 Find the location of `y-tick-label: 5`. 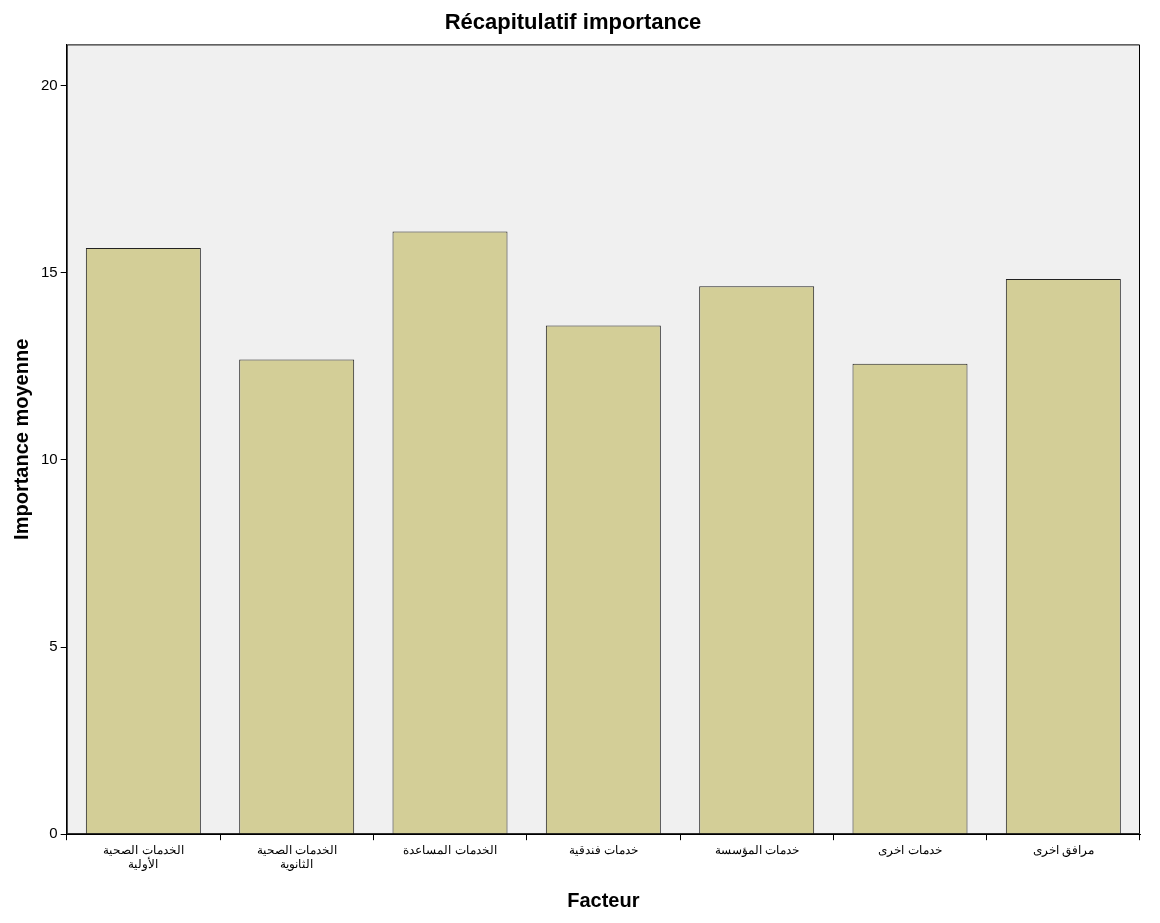

y-tick-label: 5 is located at coordinates (53, 646).